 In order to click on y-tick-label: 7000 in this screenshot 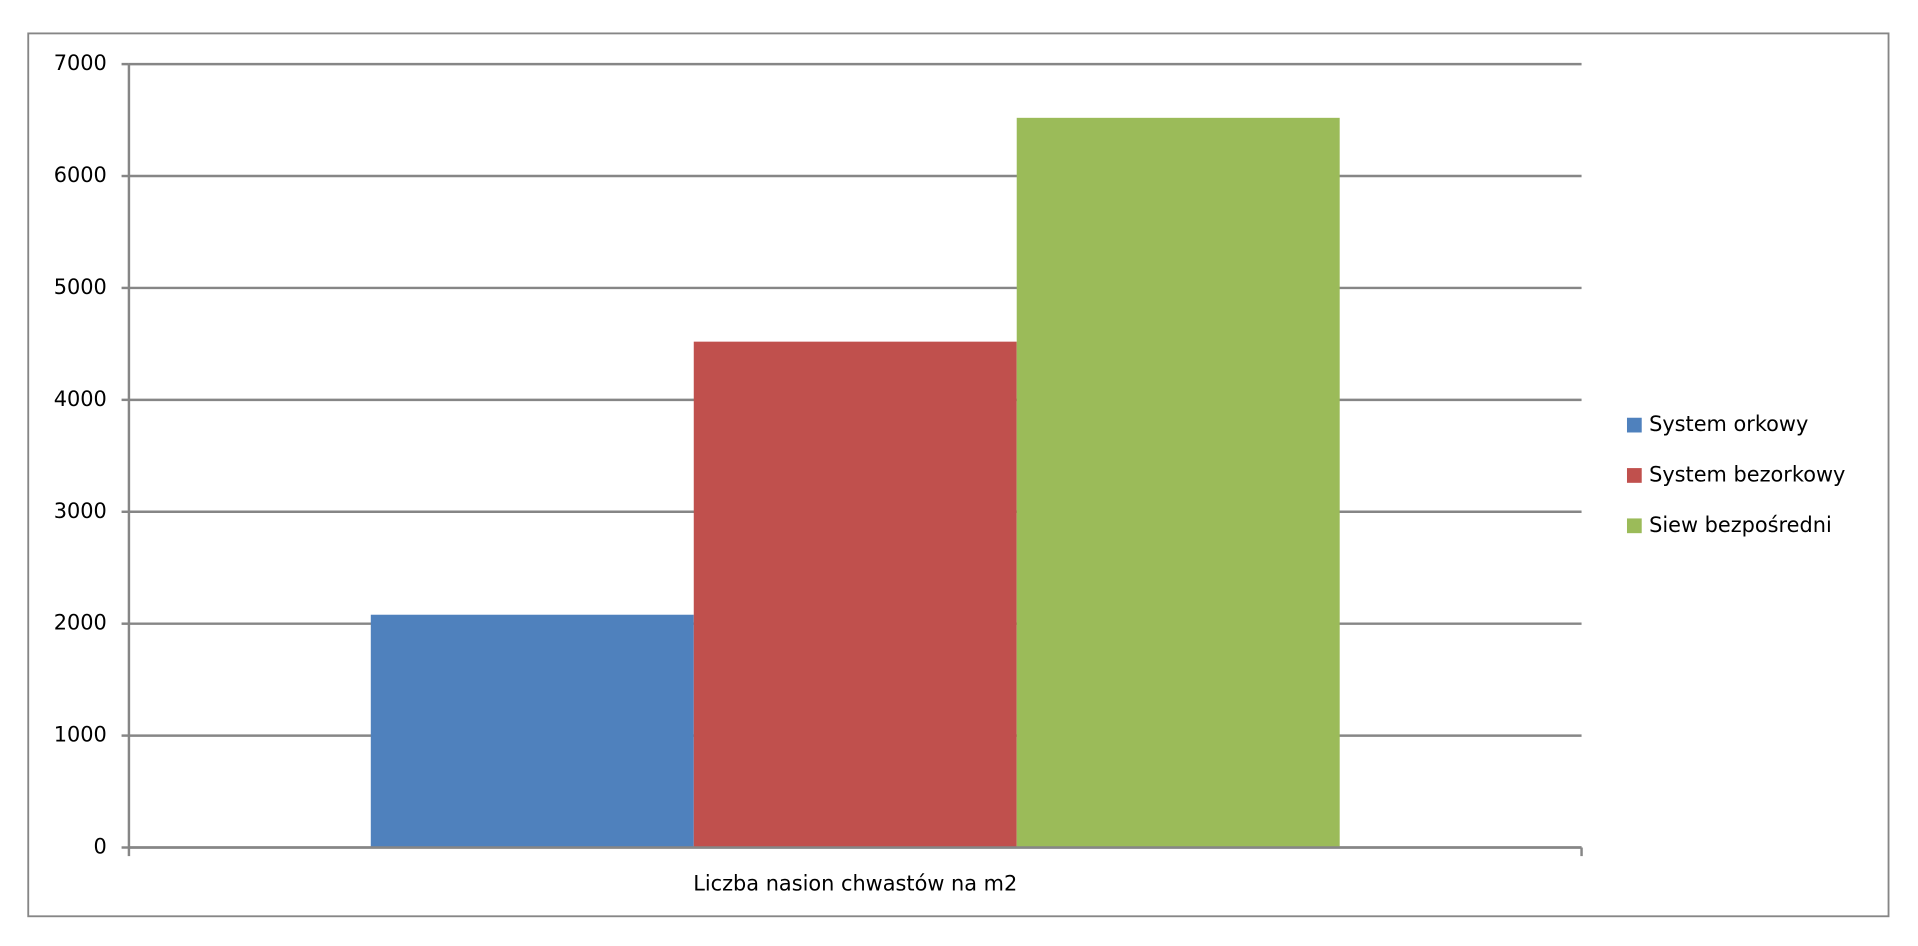, I will do `click(80, 63)`.